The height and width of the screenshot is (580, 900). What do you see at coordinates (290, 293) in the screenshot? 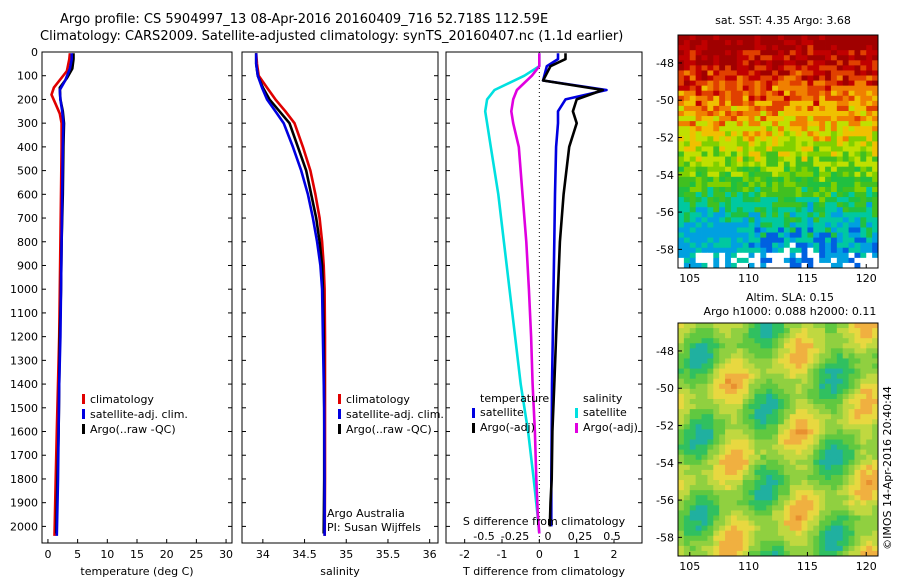
I see `series-line` at bounding box center [290, 293].